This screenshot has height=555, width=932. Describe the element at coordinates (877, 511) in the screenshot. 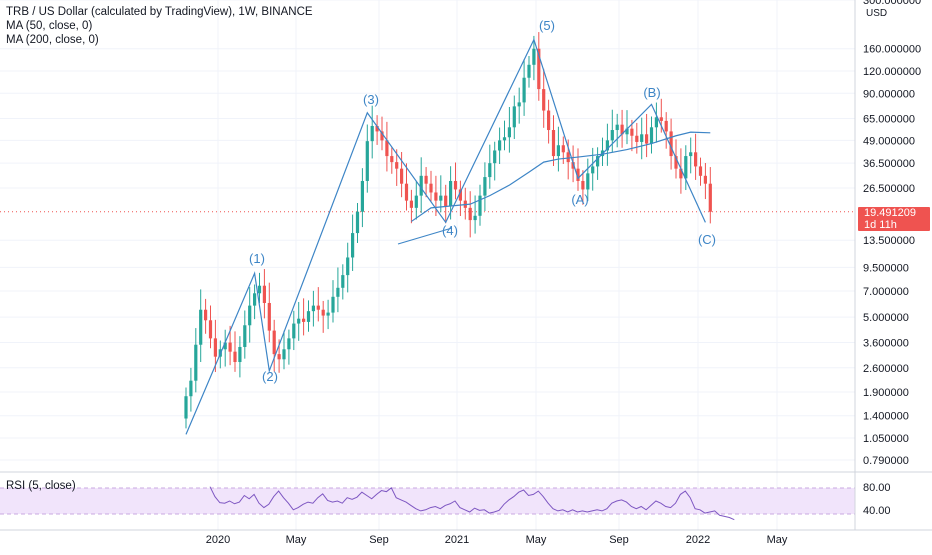

I see `rsi-tick-label: 40.00` at that location.